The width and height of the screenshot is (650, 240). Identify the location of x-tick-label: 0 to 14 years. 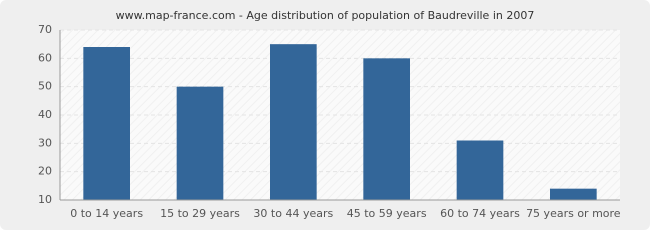
(106, 213).